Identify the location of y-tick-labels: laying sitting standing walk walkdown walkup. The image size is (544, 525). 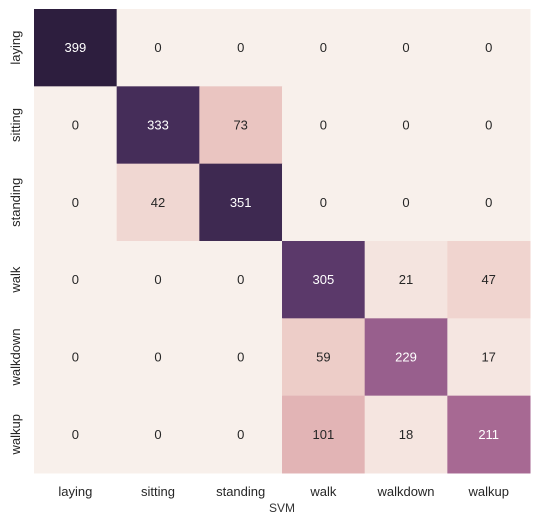
(15, 243).